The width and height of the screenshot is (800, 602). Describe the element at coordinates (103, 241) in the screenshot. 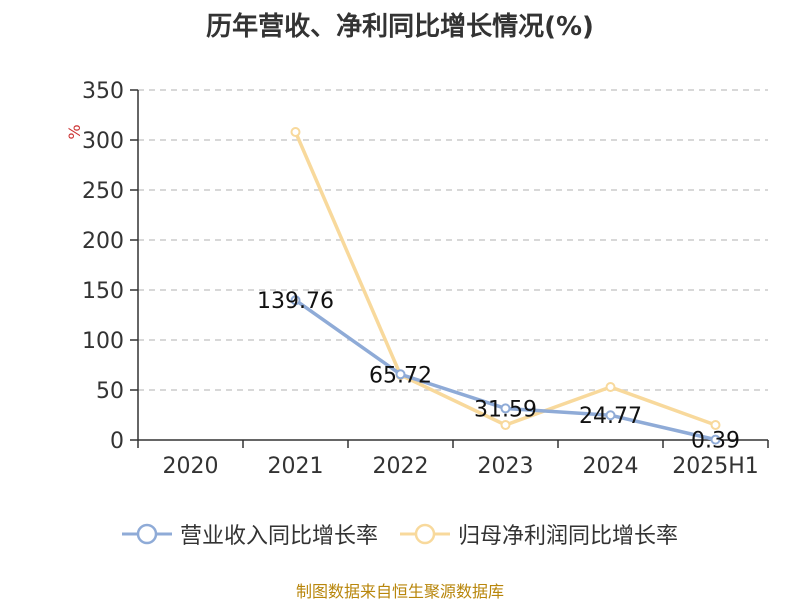

I see `y-tick-label: 200` at that location.